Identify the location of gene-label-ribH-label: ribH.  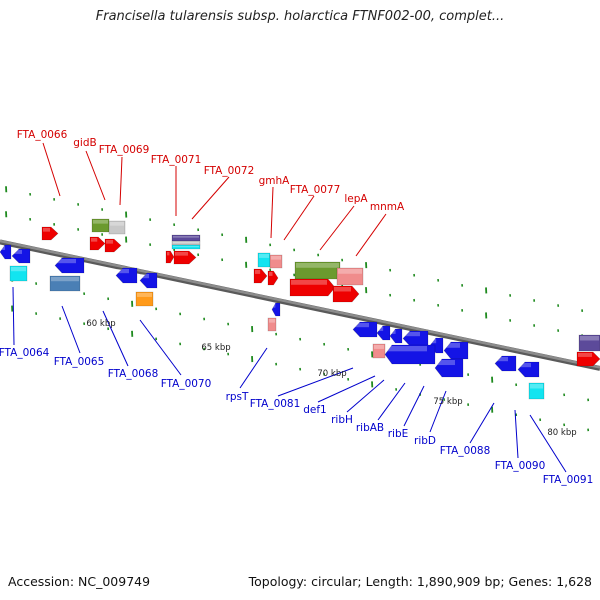
(342, 420).